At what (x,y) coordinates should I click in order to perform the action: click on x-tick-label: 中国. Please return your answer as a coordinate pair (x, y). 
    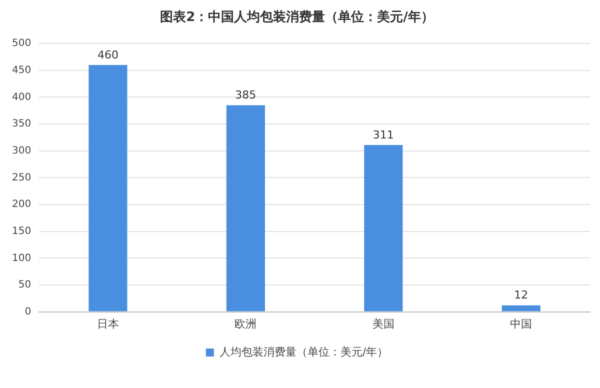
    Looking at the image, I should click on (521, 323).